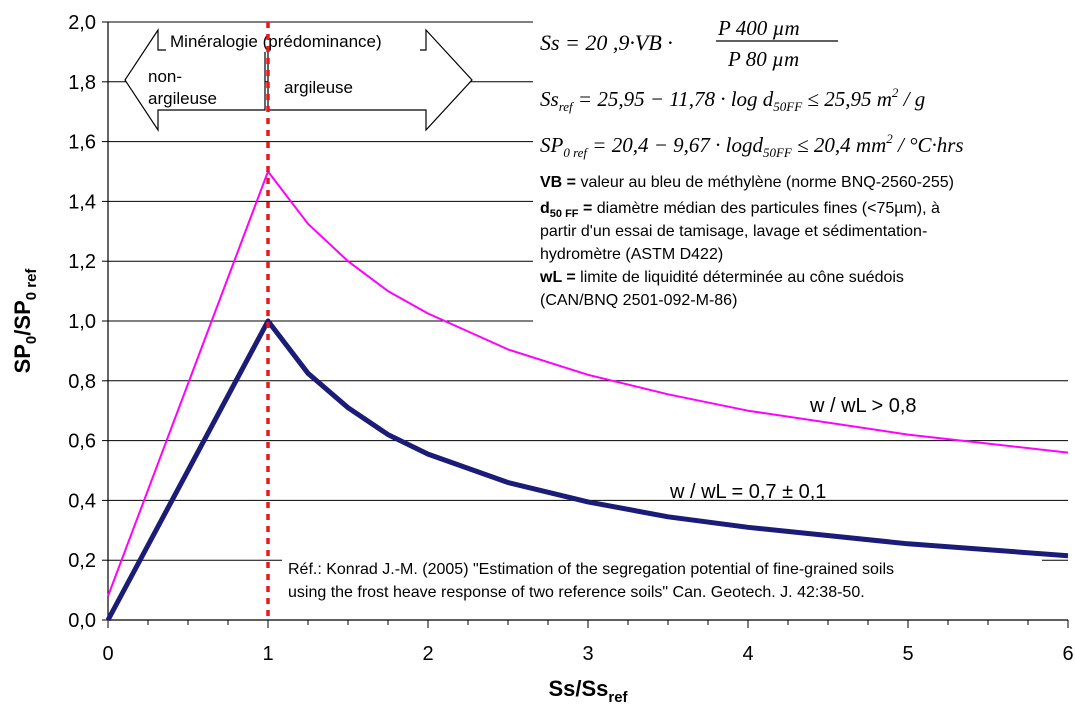 The image size is (1075, 710). I want to click on svg-text: hydromètre (ASTM D422), so click(631, 254).